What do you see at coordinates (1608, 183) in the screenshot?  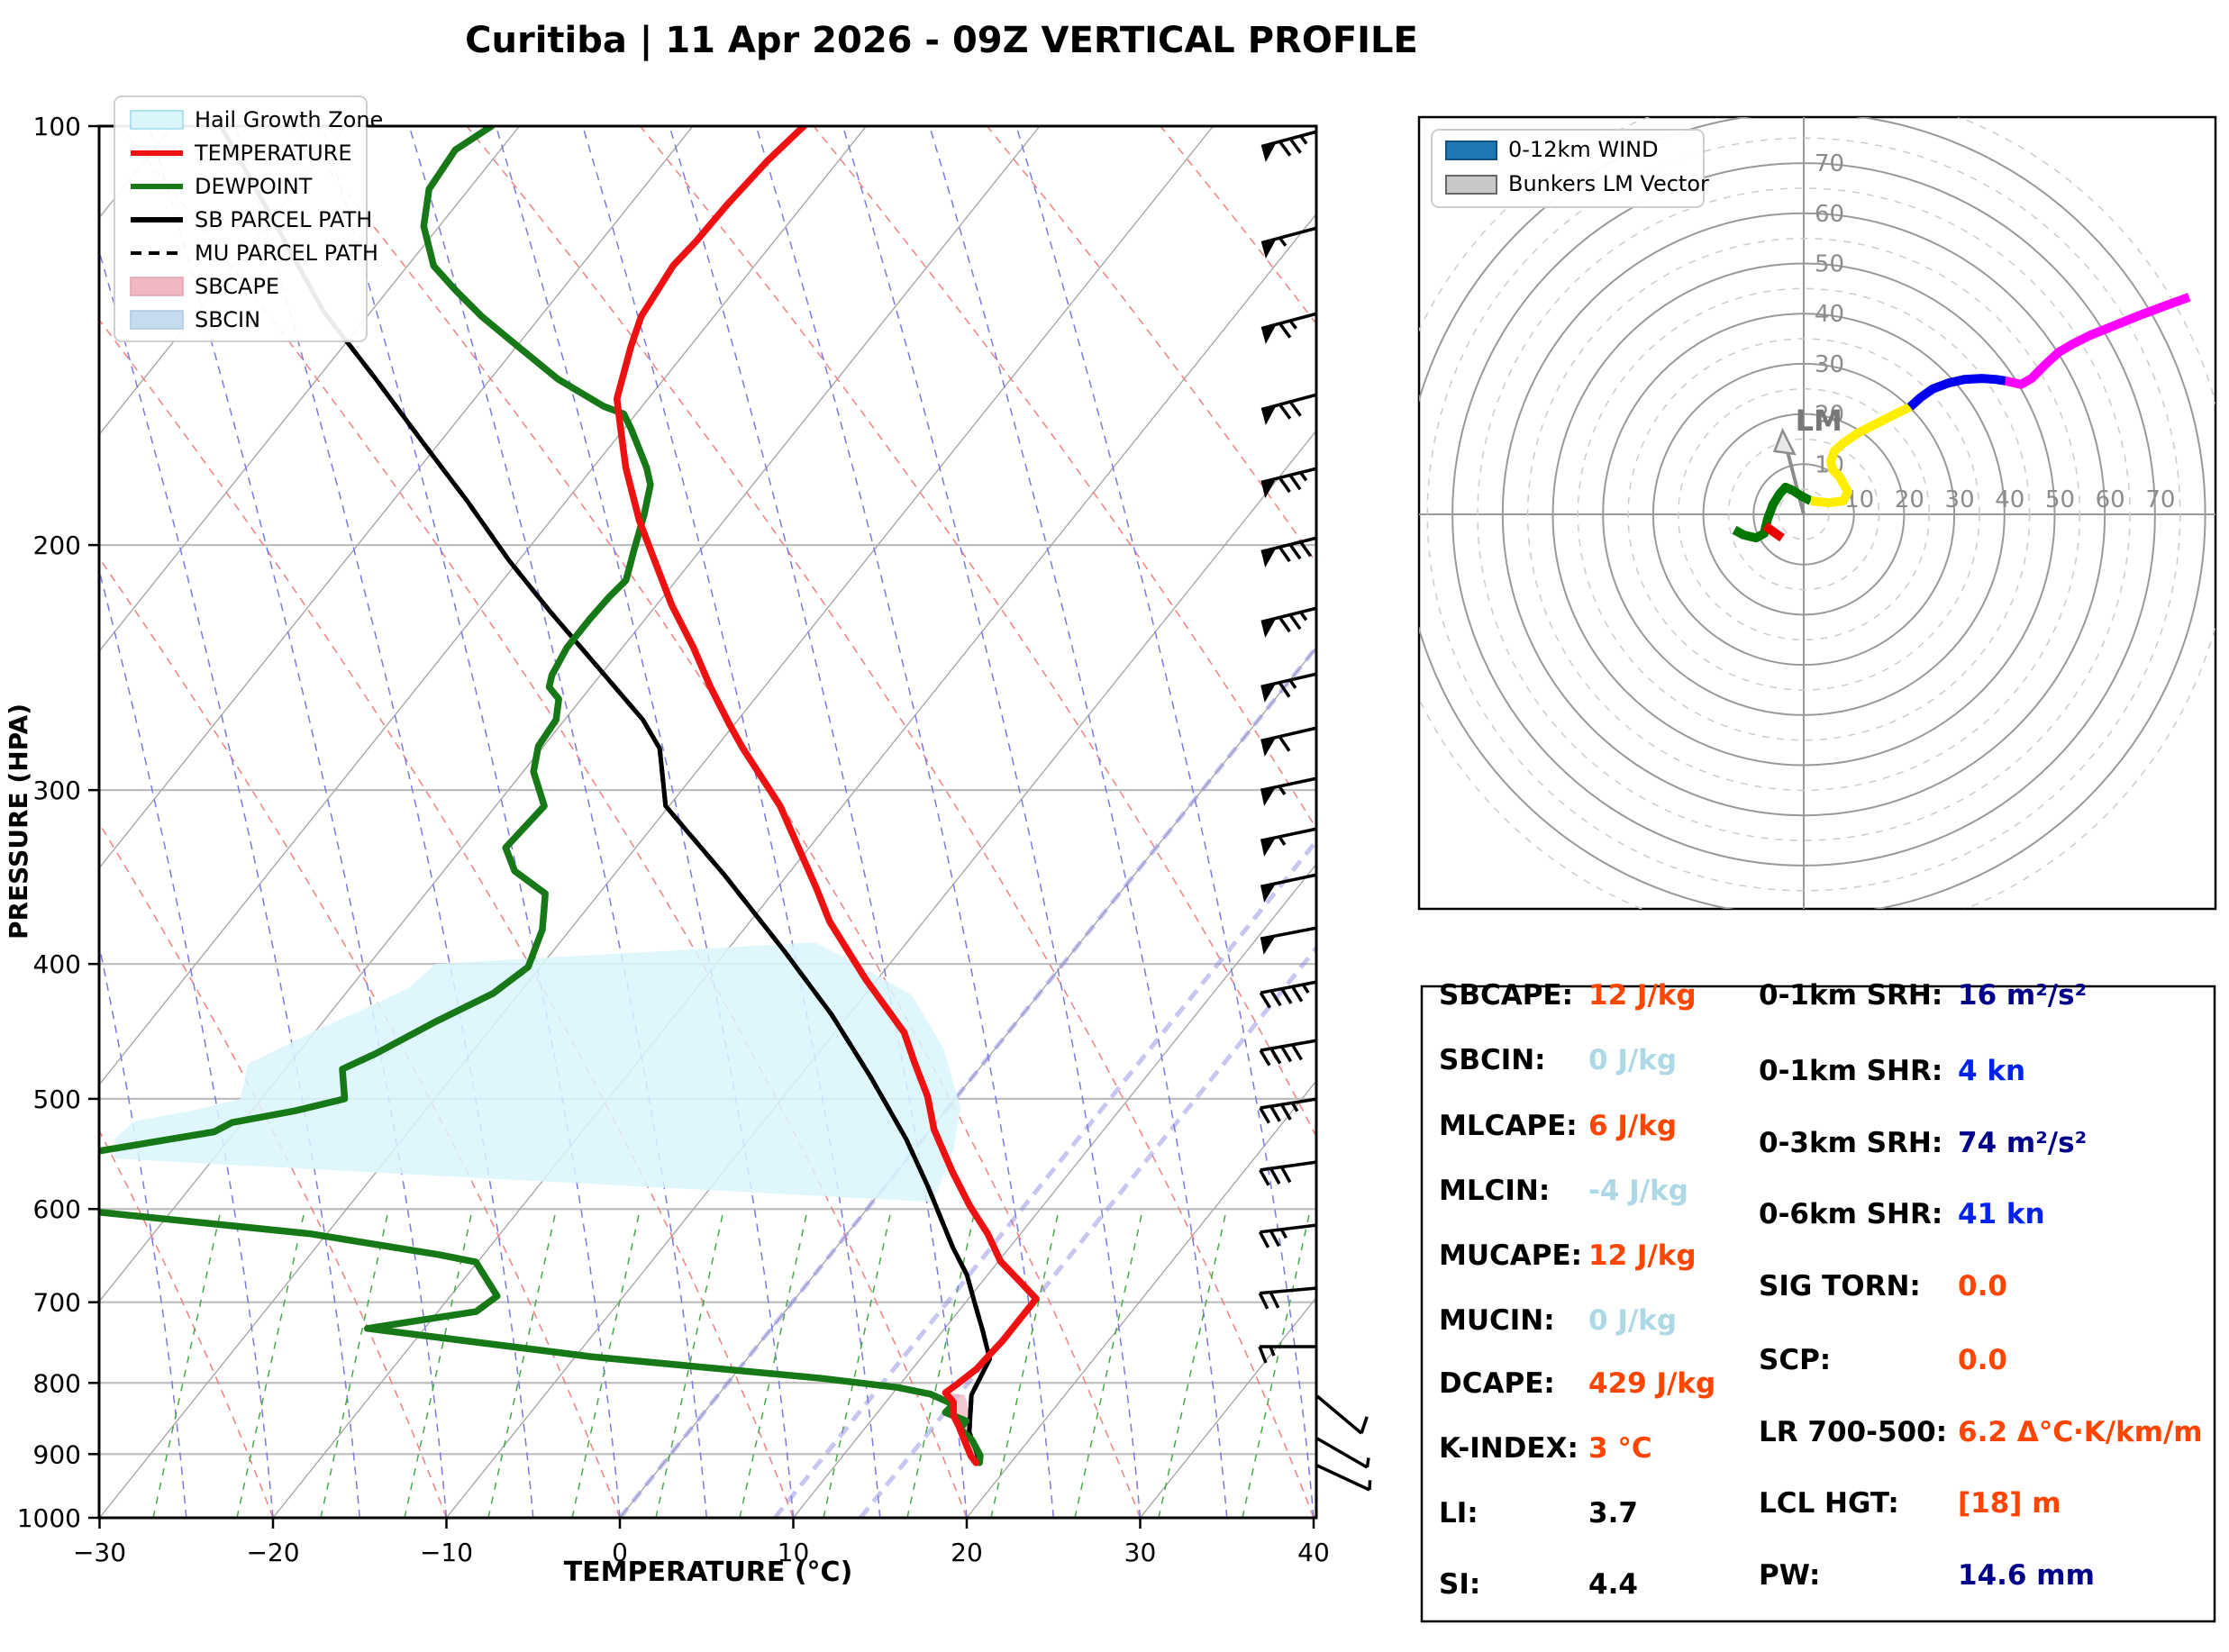 I see `hod-legend-label: Bunkers LM Vector` at bounding box center [1608, 183].